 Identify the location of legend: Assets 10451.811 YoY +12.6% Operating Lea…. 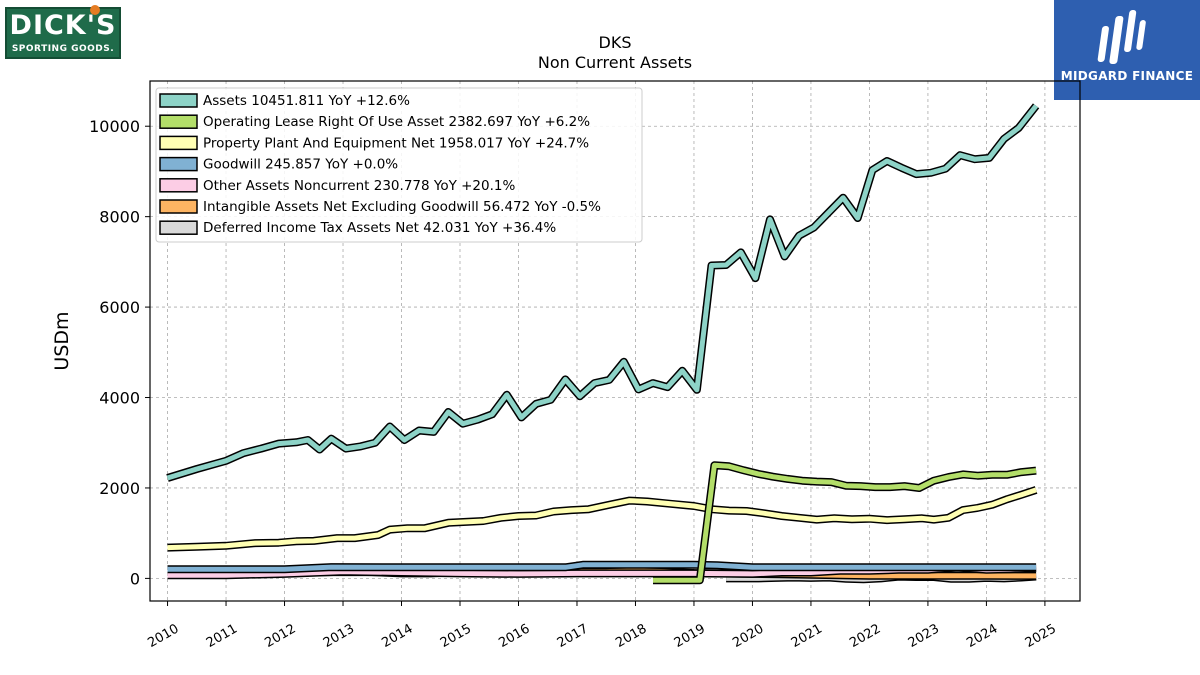
(399, 165).